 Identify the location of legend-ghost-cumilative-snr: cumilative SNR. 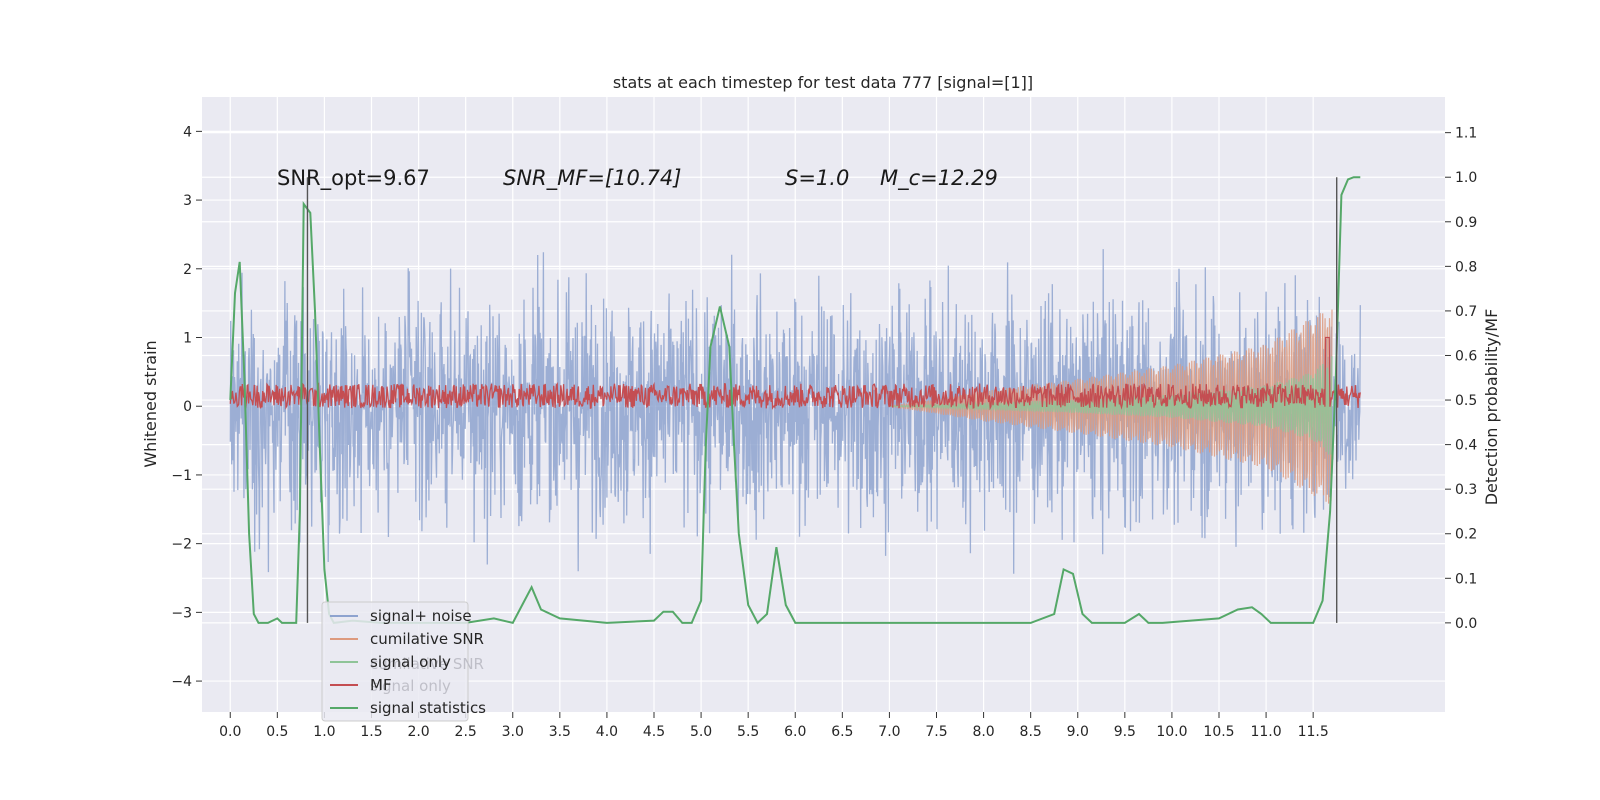
(427, 664).